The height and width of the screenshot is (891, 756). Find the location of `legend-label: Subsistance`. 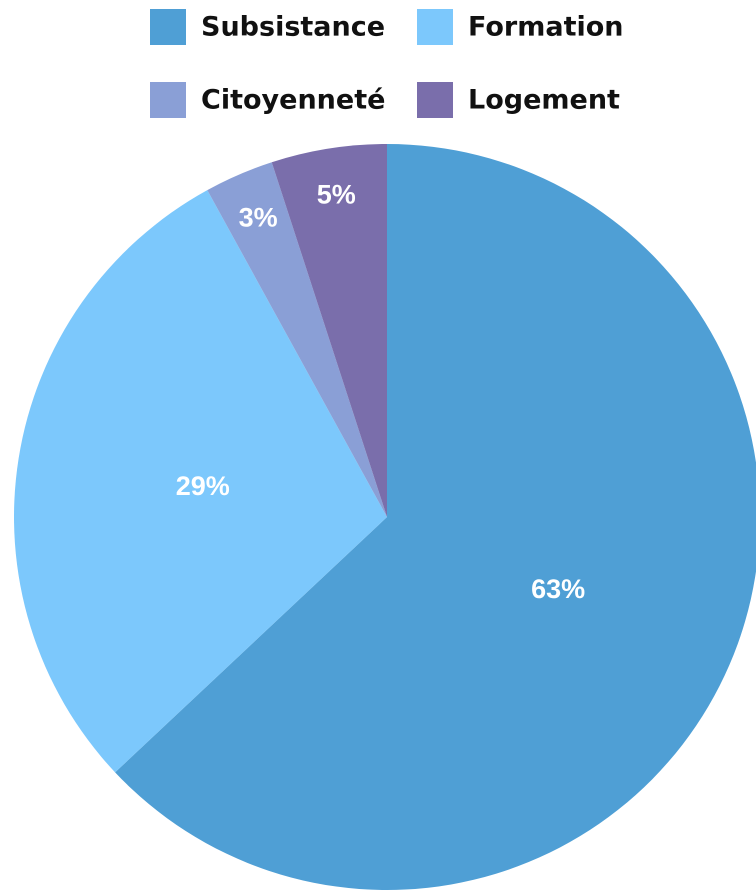

legend-label: Subsistance is located at coordinates (293, 27).